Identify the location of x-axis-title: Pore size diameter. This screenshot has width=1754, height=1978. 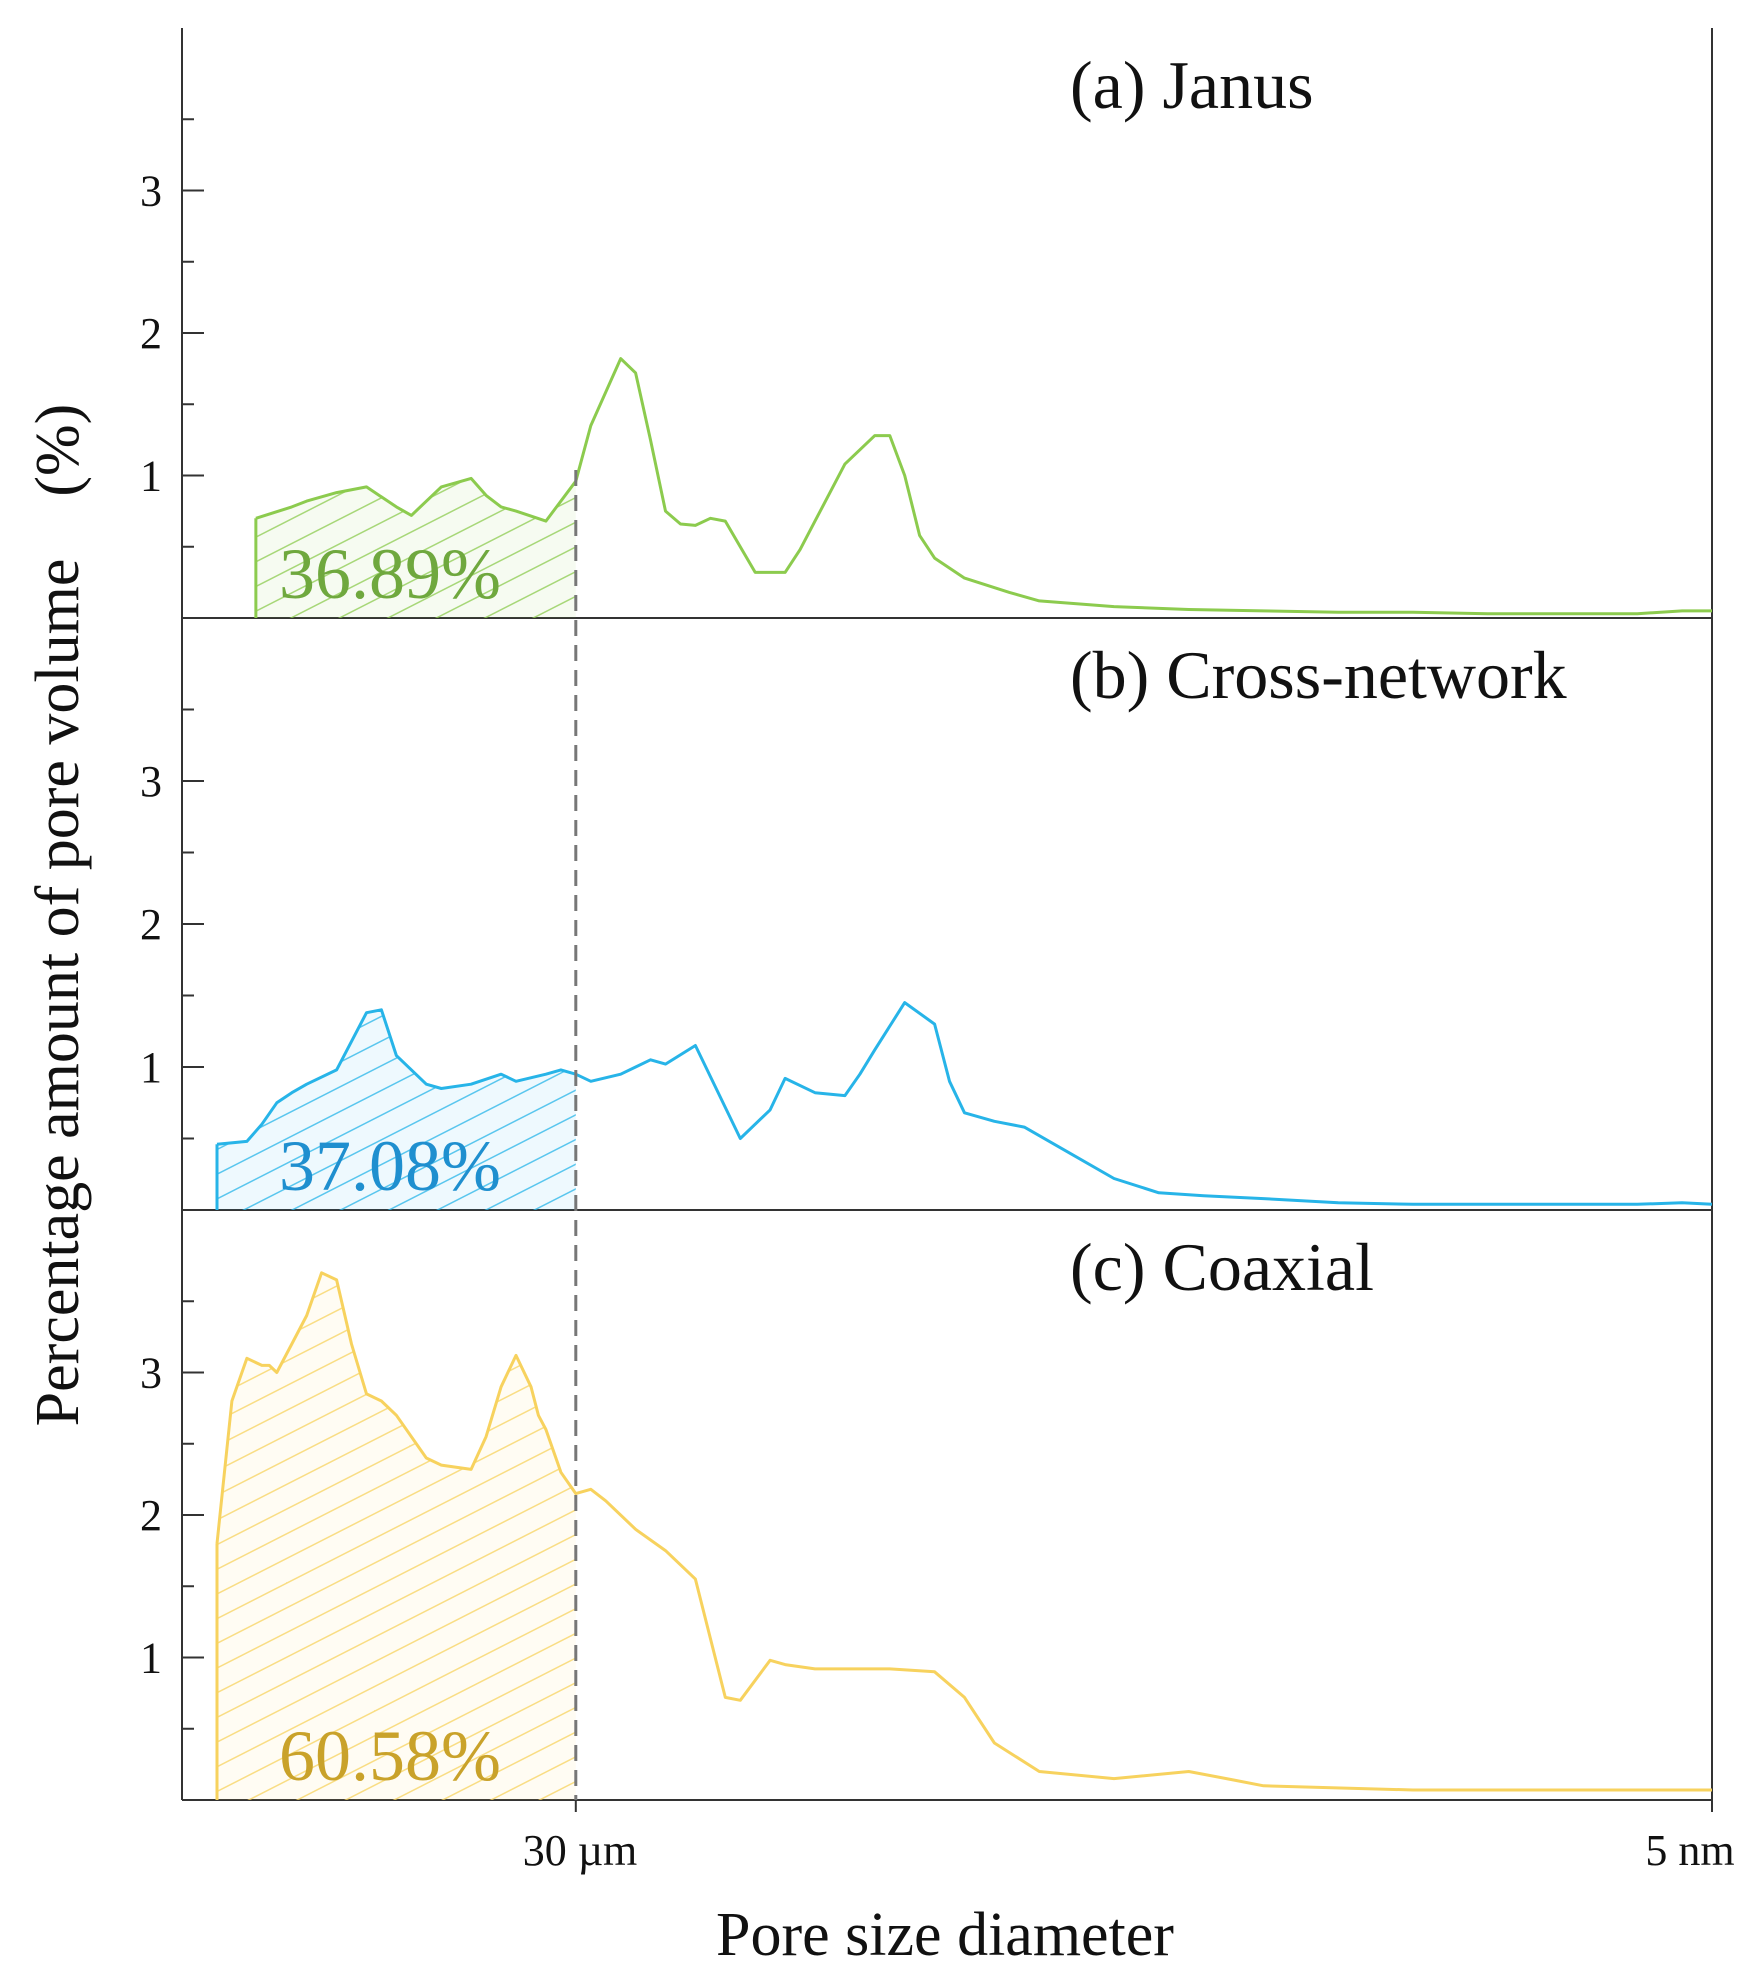
(945, 1935).